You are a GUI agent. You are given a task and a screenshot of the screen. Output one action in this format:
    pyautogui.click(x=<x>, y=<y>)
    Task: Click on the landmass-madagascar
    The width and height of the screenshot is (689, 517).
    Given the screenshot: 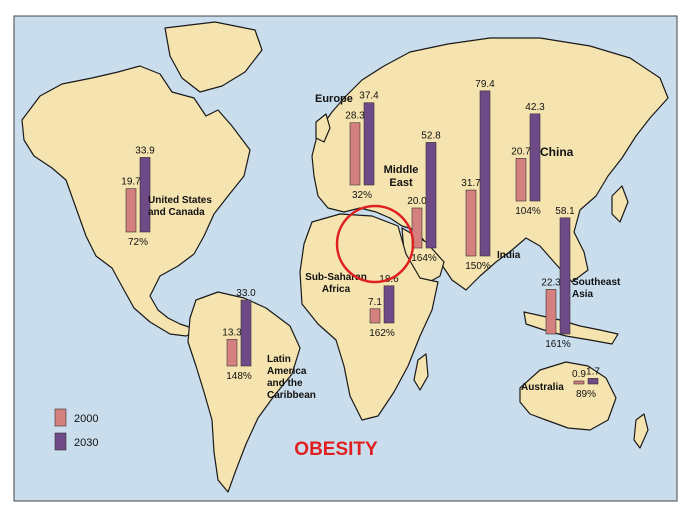 What is the action you would take?
    pyautogui.click(x=421, y=372)
    